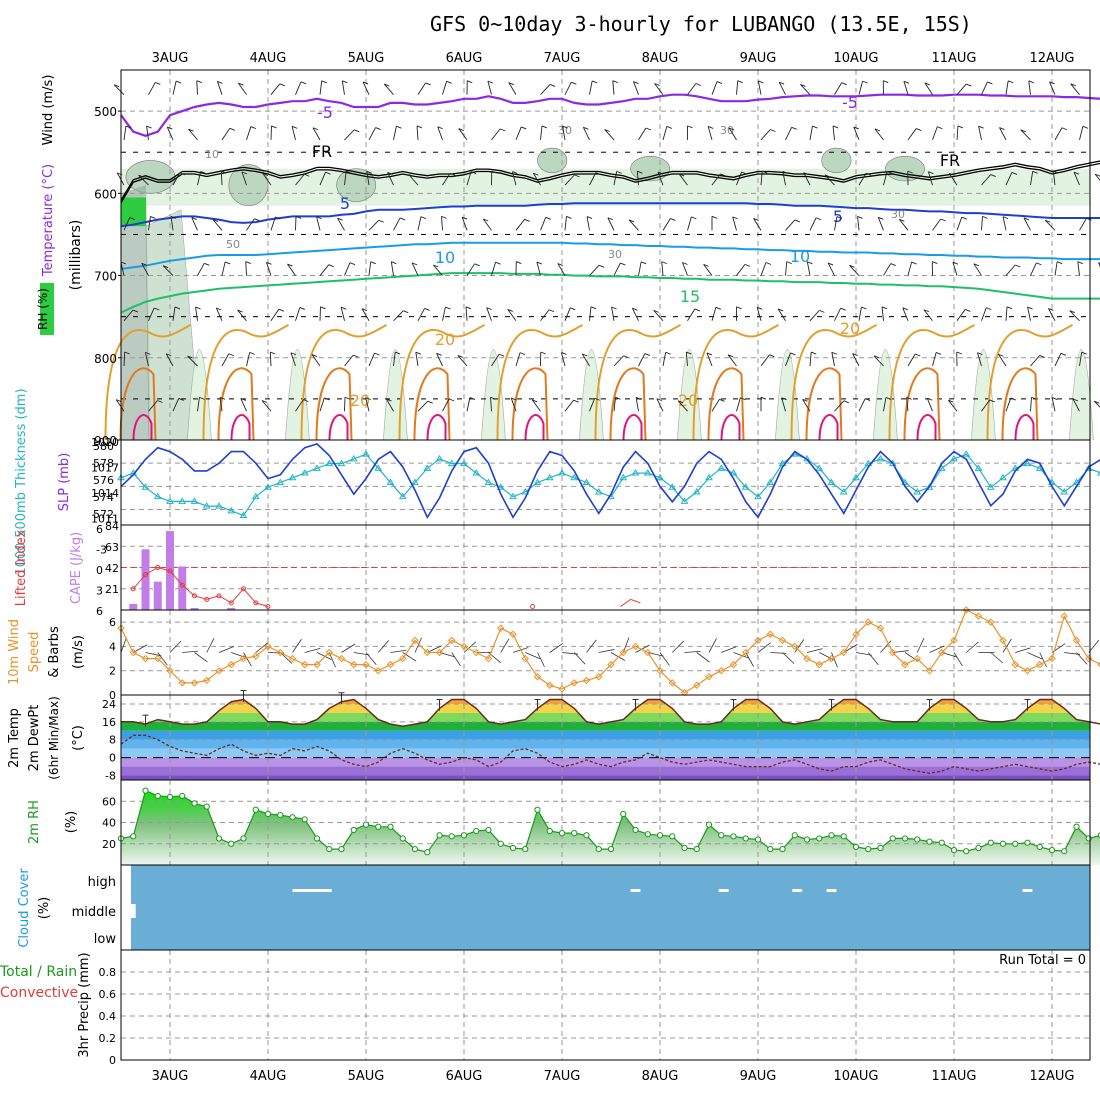  Describe the element at coordinates (109, 844) in the screenshot. I see `rh2m-tick-label: 20` at that location.